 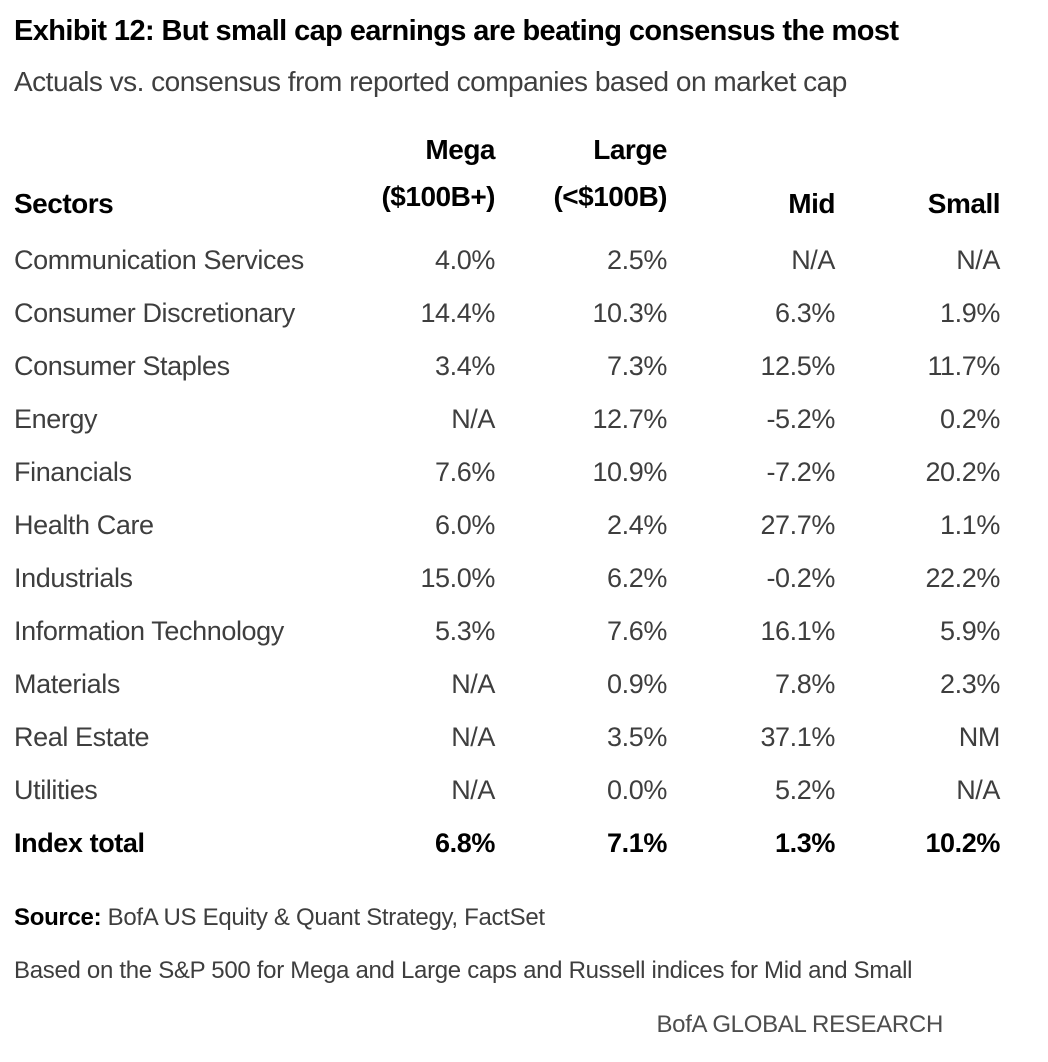 What do you see at coordinates (797, 366) in the screenshot?
I see `mid-cell: 12.5%` at bounding box center [797, 366].